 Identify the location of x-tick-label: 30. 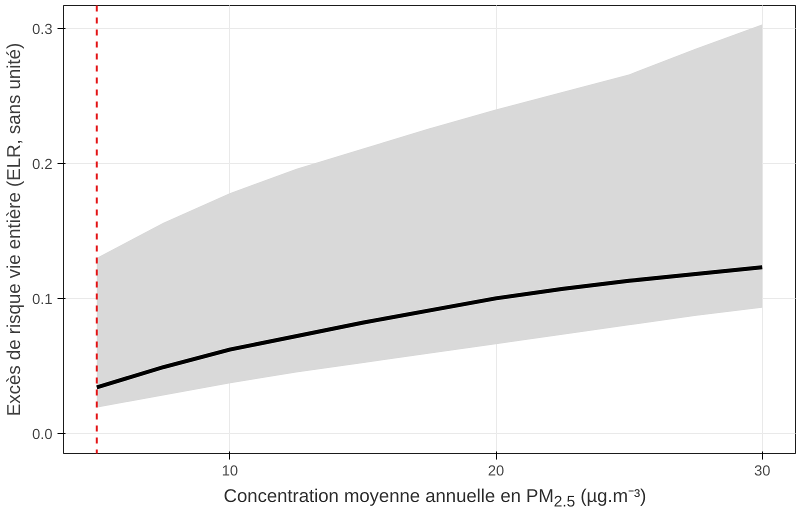
(762, 472).